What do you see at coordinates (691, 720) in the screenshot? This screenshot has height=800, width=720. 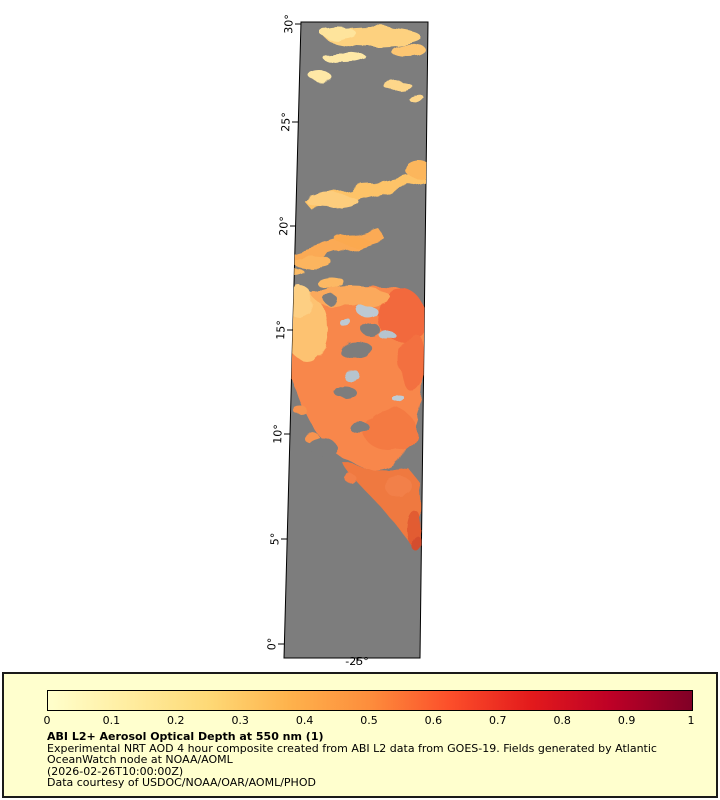 I see `colorbar-tick: 1` at bounding box center [691, 720].